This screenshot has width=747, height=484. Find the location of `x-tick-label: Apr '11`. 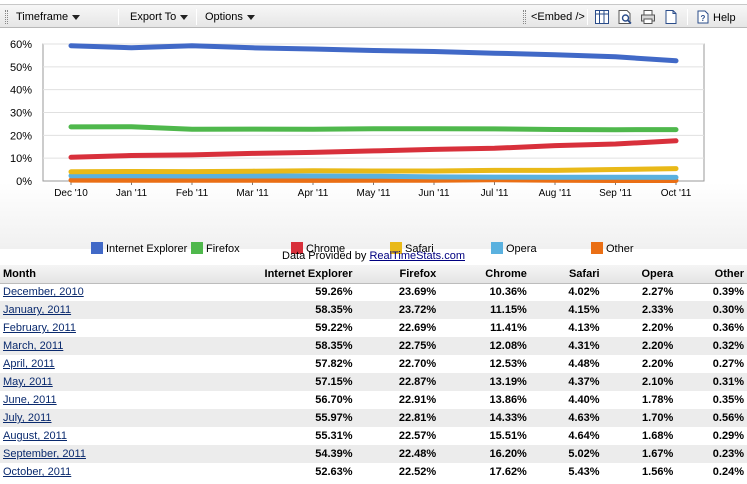

x-tick-label: Apr '11 is located at coordinates (313, 193).